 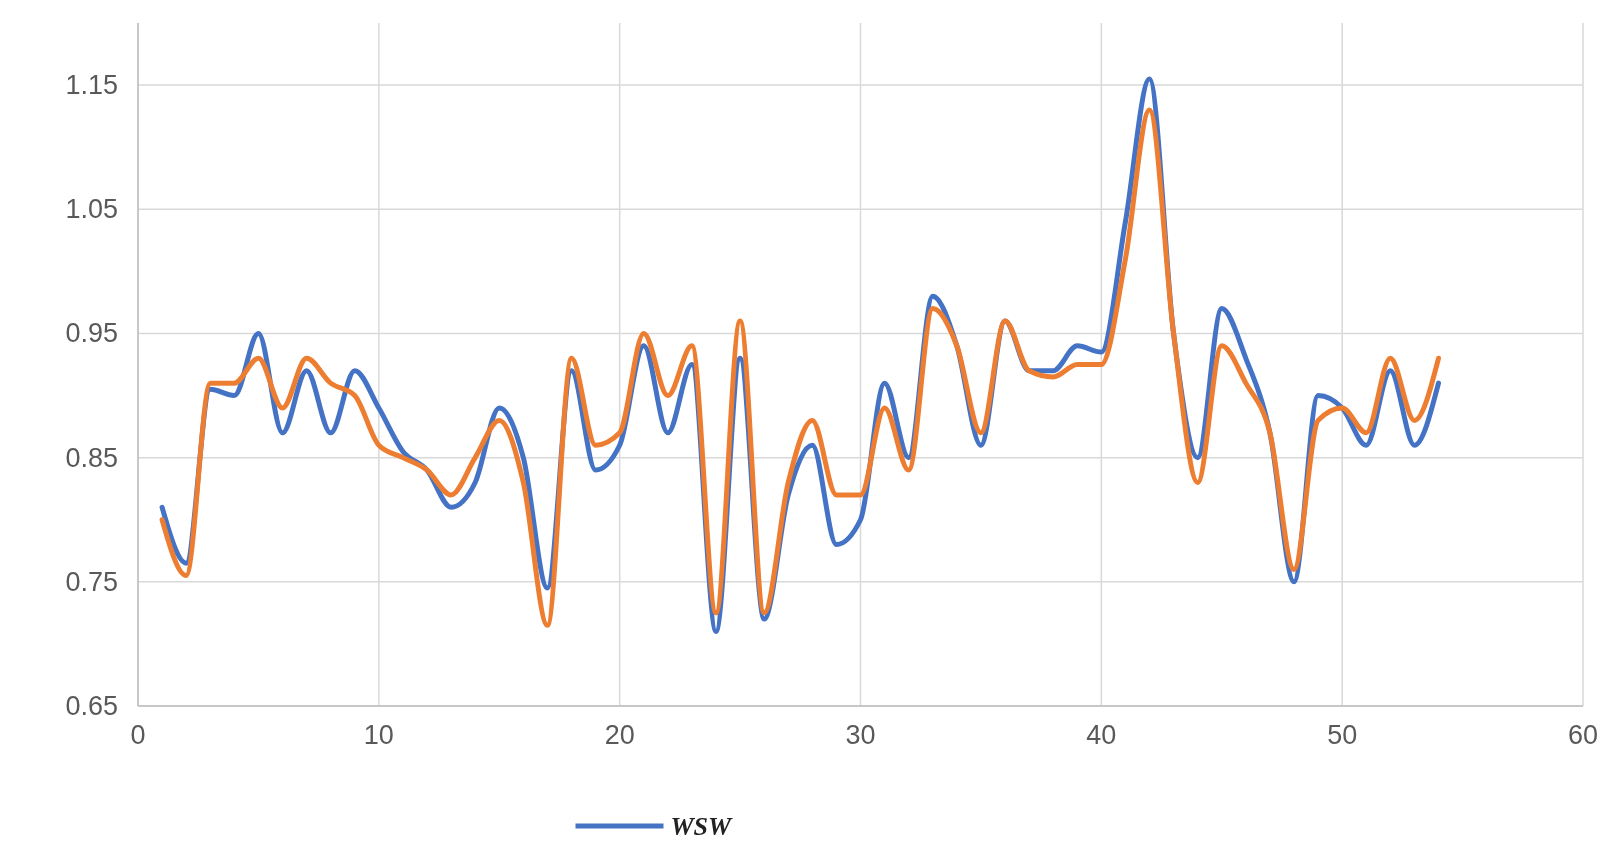 What do you see at coordinates (1342, 735) in the screenshot?
I see `x-tick-label: 50` at bounding box center [1342, 735].